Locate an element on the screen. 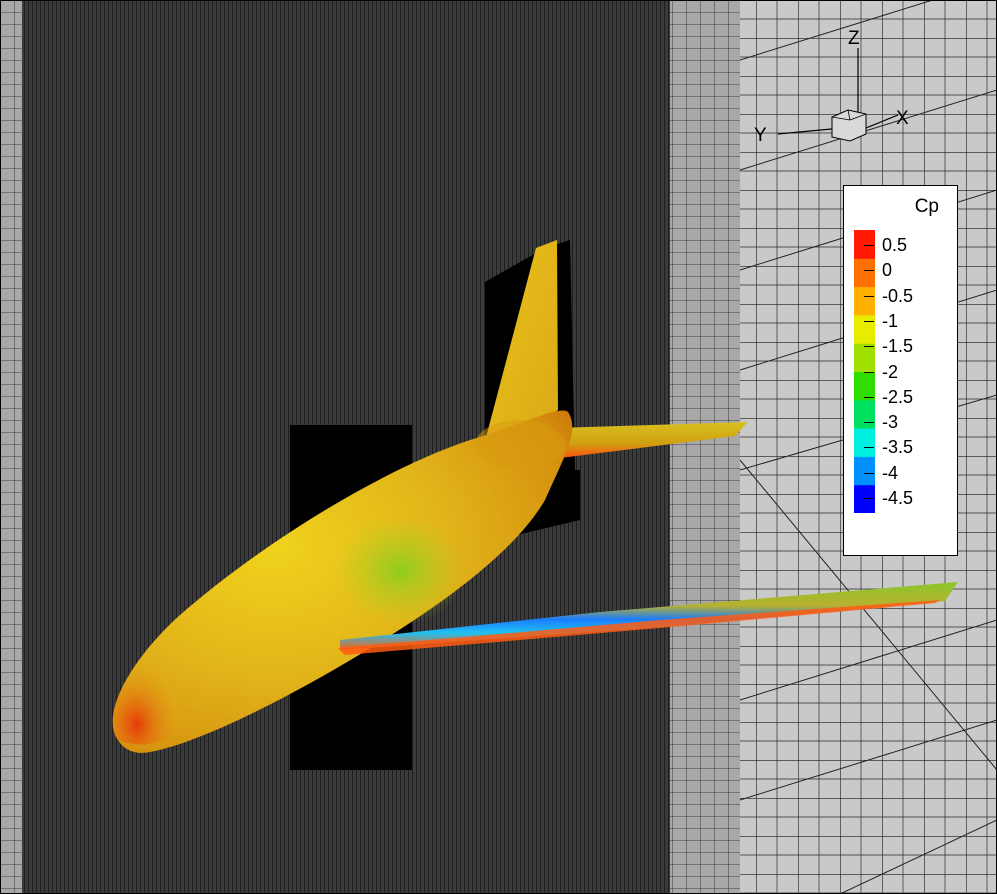  legend-tick-label: -2 is located at coordinates (890, 371).